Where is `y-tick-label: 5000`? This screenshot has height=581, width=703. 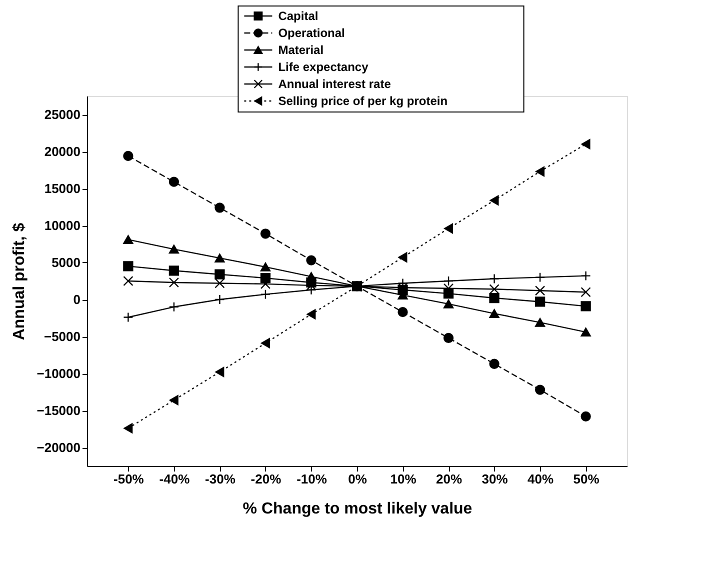 y-tick-label: 5000 is located at coordinates (66, 262).